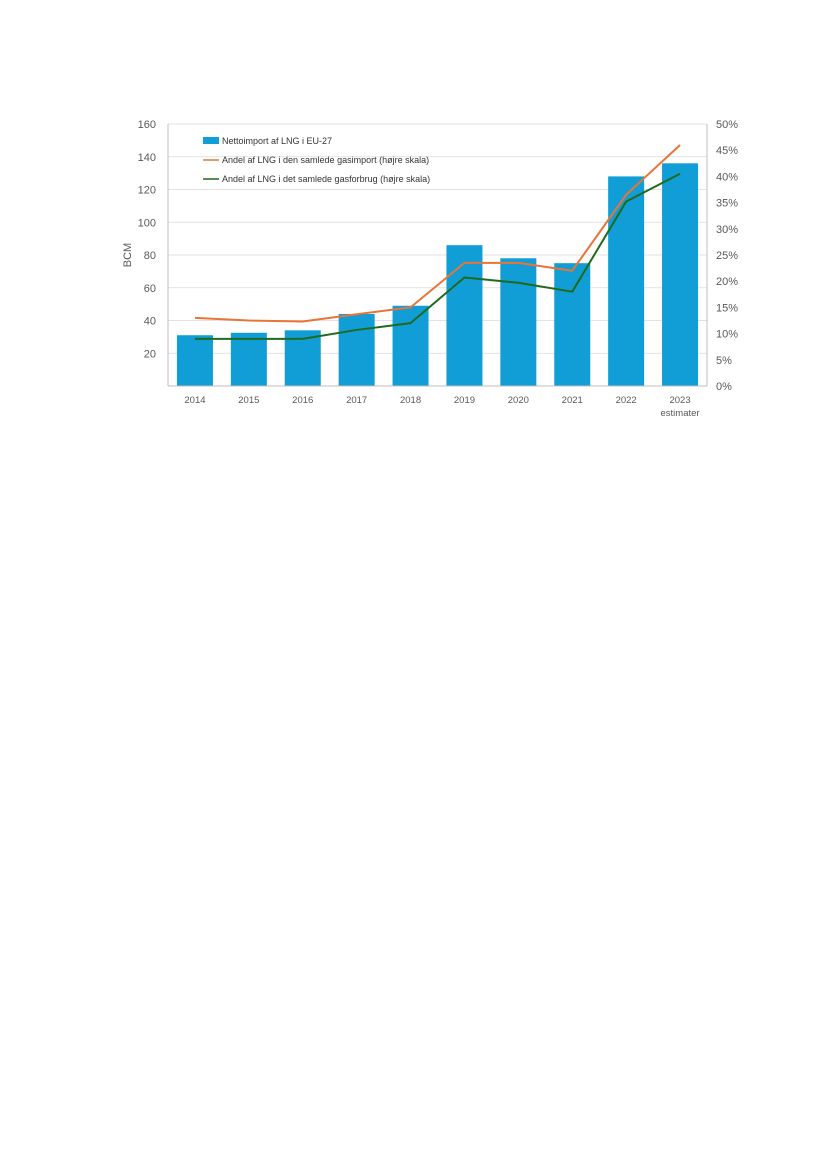  What do you see at coordinates (356, 400) in the screenshot?
I see `x-tick-label: 2017` at bounding box center [356, 400].